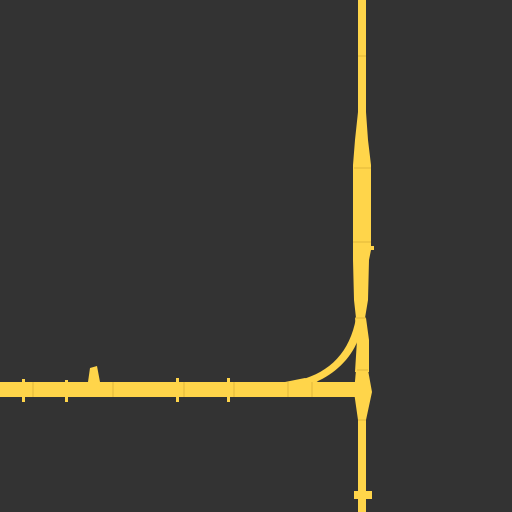 This screenshot has height=512, width=512. Describe the element at coordinates (94, 374) in the screenshot. I see `horizontal-road-bump` at that location.